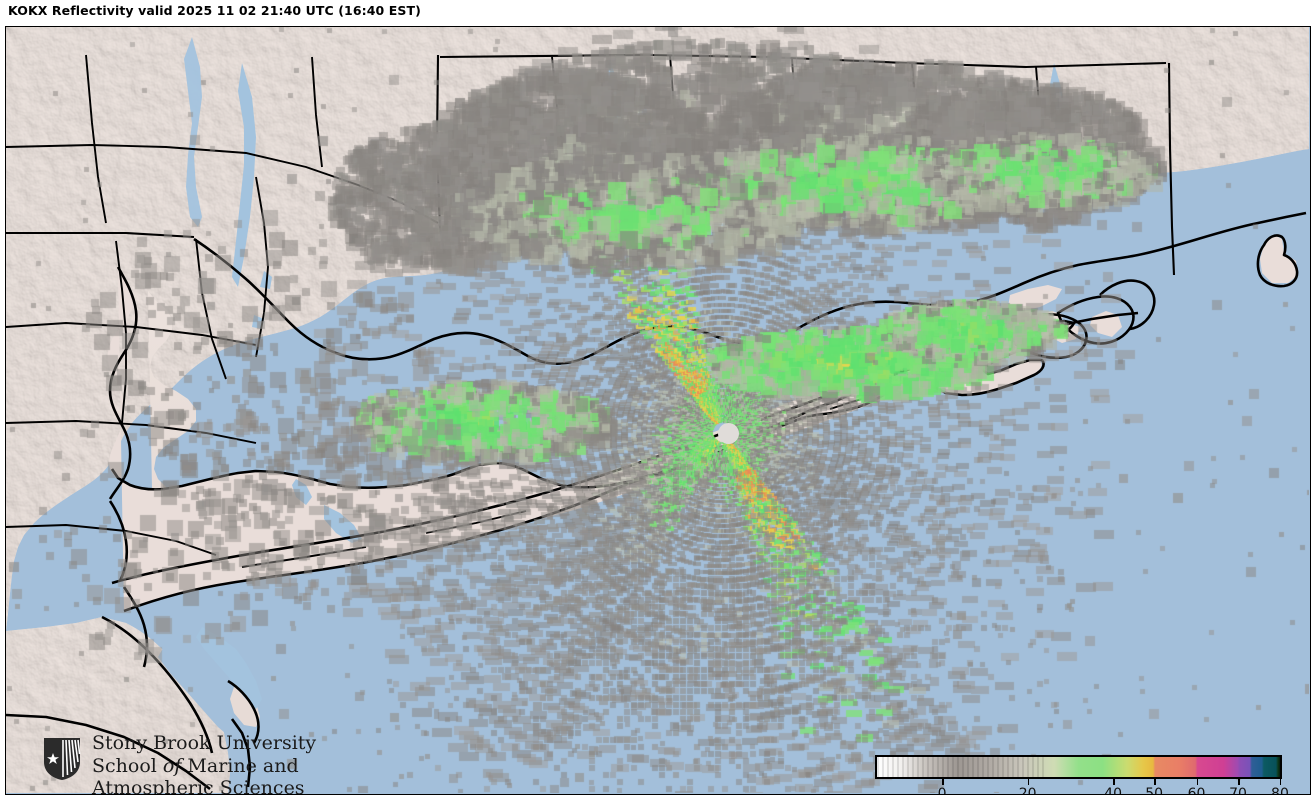 This screenshot has height=811, width=1316. What do you see at coordinates (1238, 790) in the screenshot?
I see `colorbar-tick-label: 70` at bounding box center [1238, 790].